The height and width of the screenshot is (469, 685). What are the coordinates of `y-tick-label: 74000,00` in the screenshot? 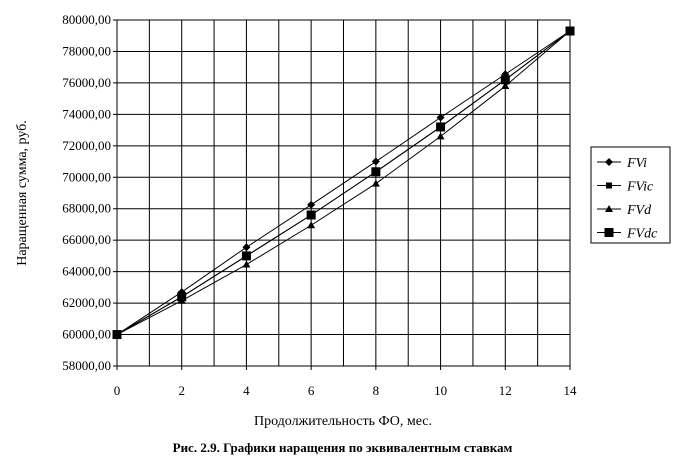 It's located at (86, 113).